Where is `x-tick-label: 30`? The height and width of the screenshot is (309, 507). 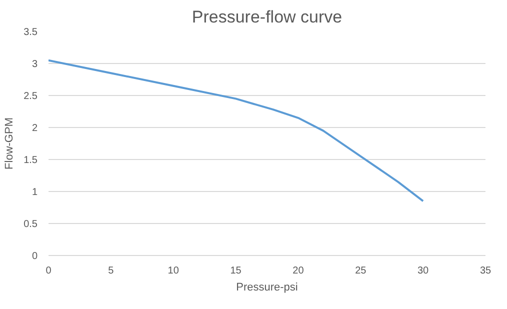
x-tick-label: 30 is located at coordinates (424, 271).